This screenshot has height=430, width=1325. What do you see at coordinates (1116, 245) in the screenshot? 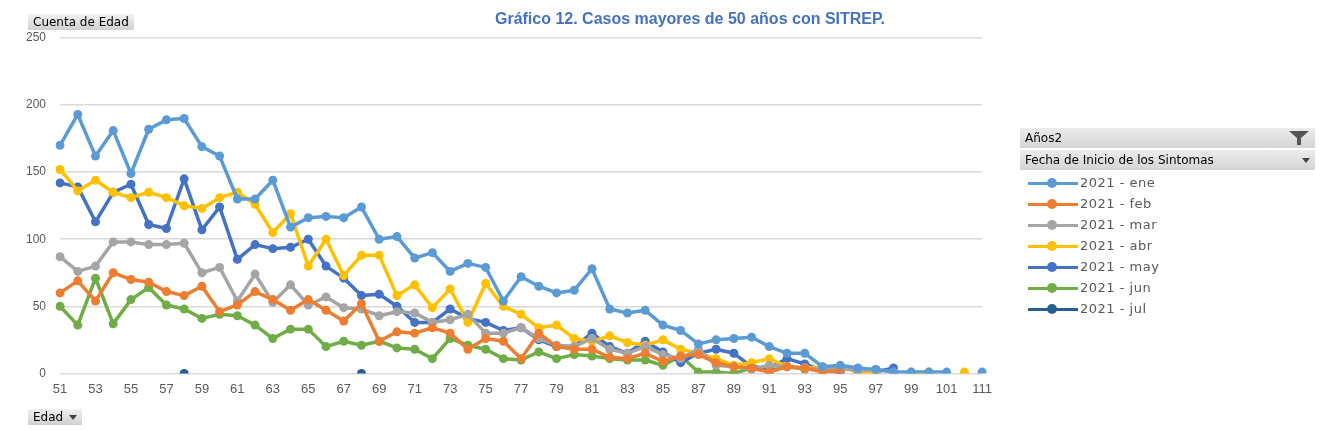
I see `legend-label: 2021 - abr` at bounding box center [1116, 245].